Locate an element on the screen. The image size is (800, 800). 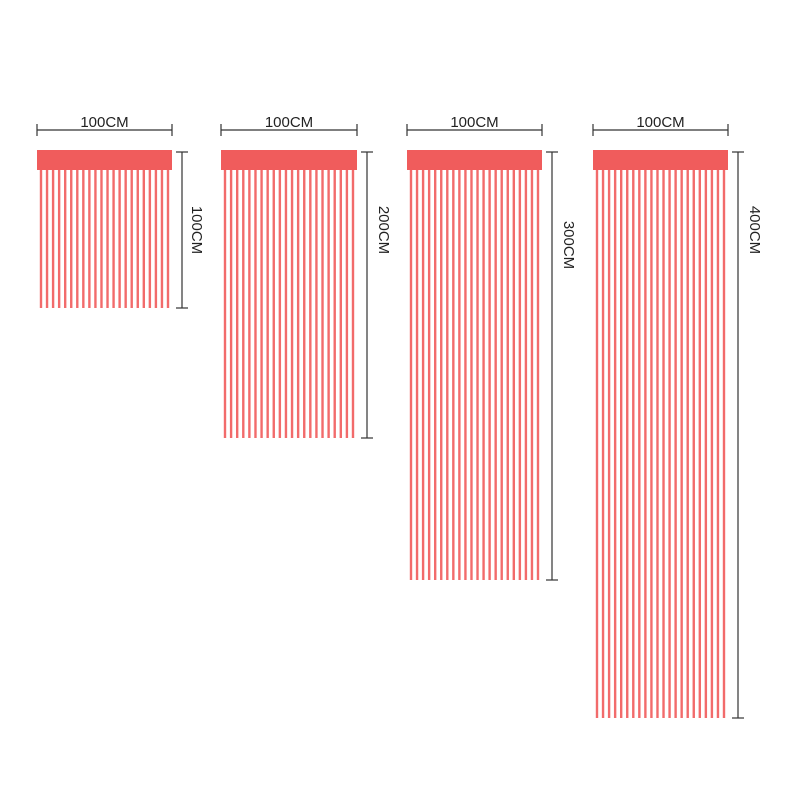
height-label: 100CM is located at coordinates (196, 230).